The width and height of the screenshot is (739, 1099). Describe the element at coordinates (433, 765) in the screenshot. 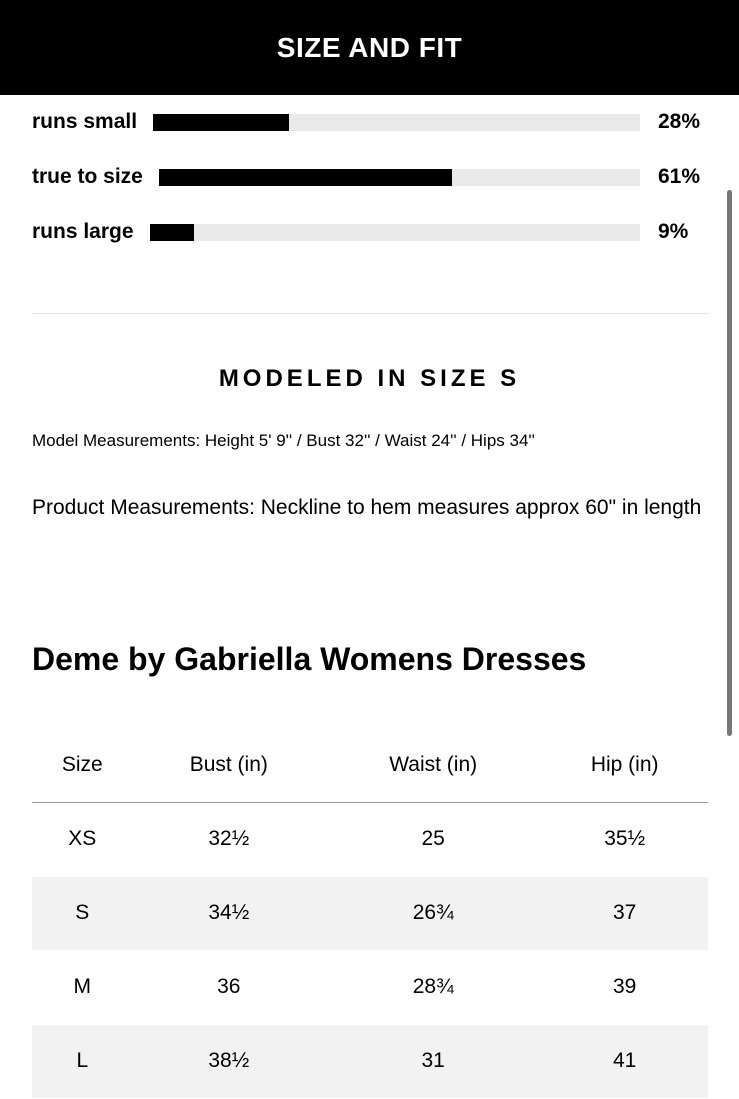

I see `column-header: Waist (in)` at that location.